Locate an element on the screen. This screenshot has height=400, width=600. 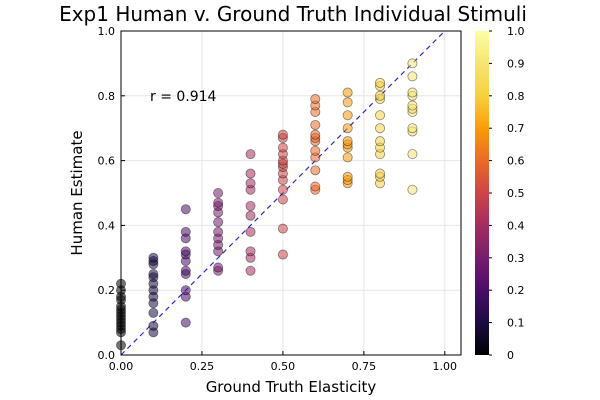
colorbar-tick-label: 0.9 is located at coordinates (516, 63).